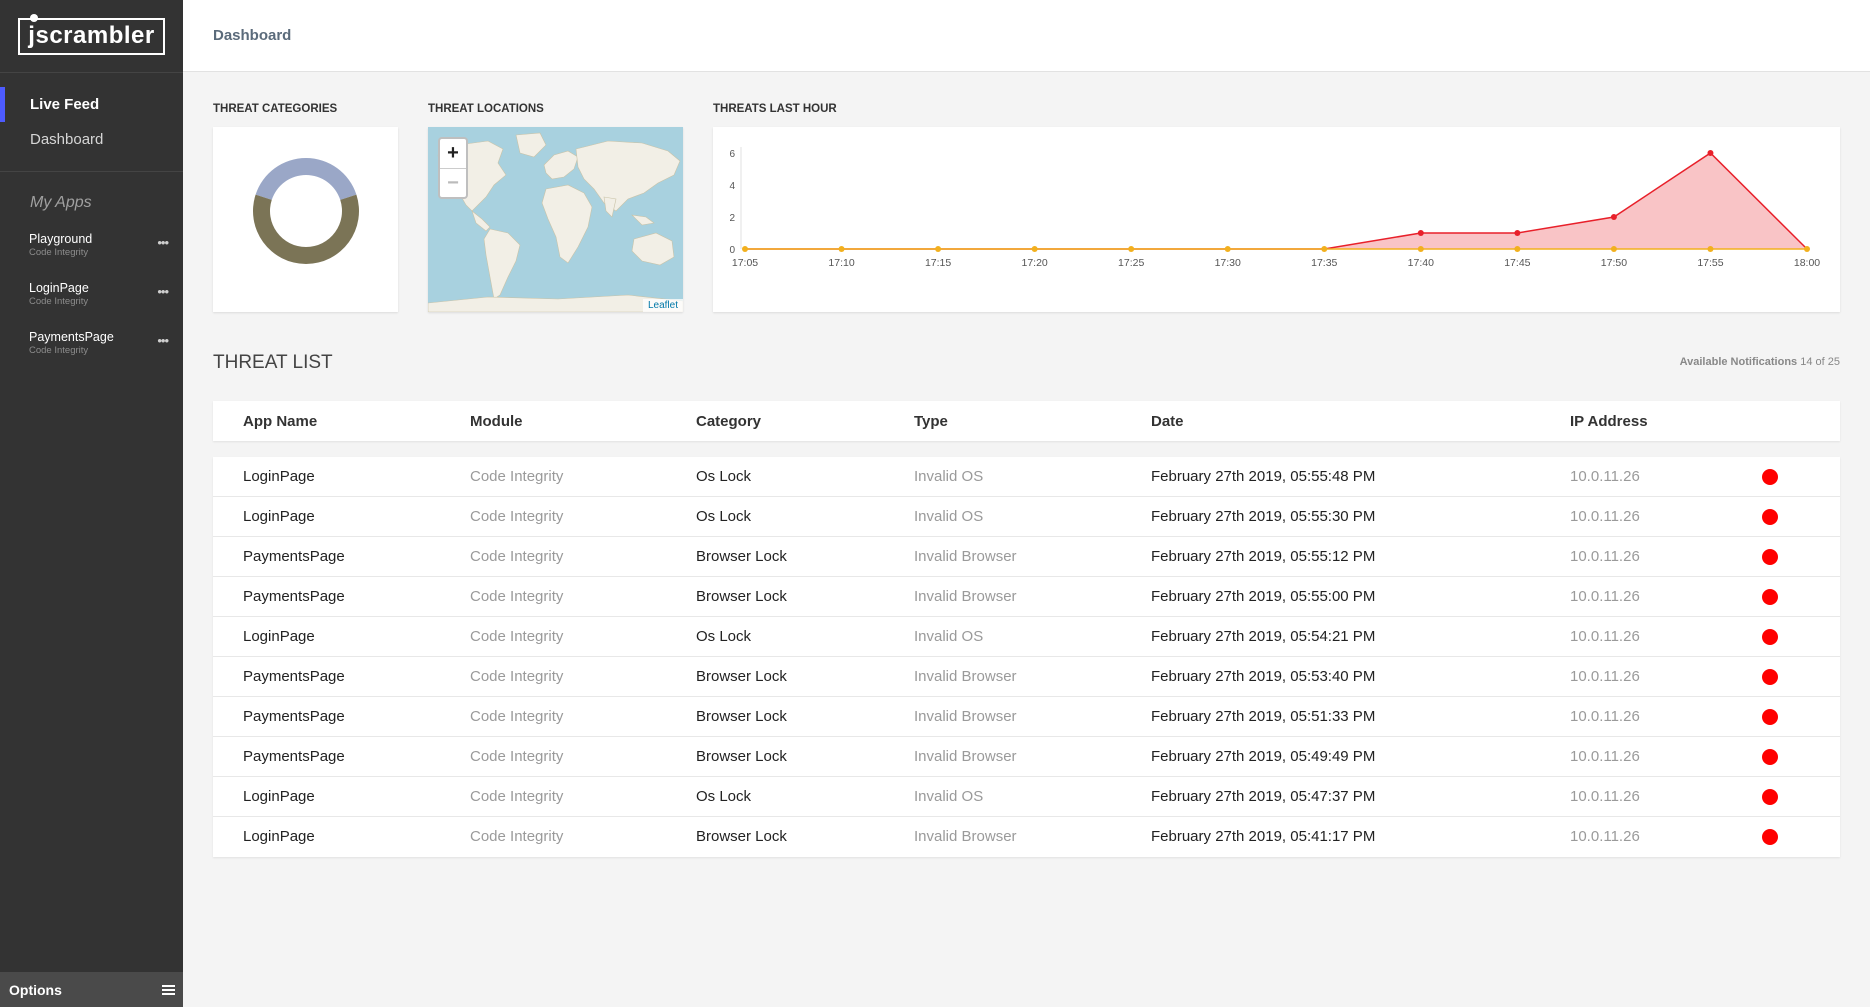 The width and height of the screenshot is (1870, 1007). What do you see at coordinates (61, 202) in the screenshot?
I see `my-apps-heading: My Apps` at bounding box center [61, 202].